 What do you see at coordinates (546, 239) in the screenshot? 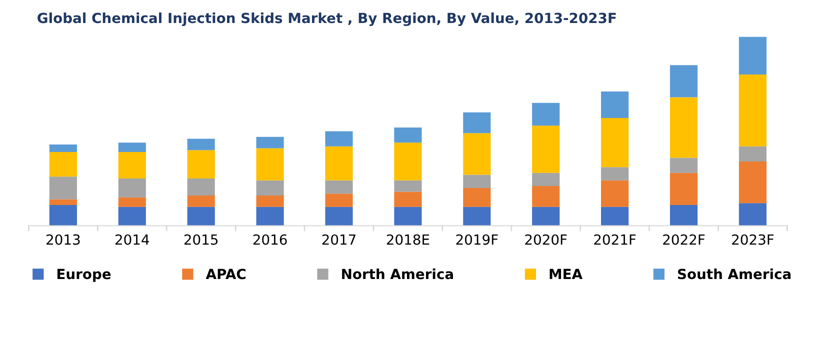
I see `x-tick-label: 2020F` at bounding box center [546, 239].